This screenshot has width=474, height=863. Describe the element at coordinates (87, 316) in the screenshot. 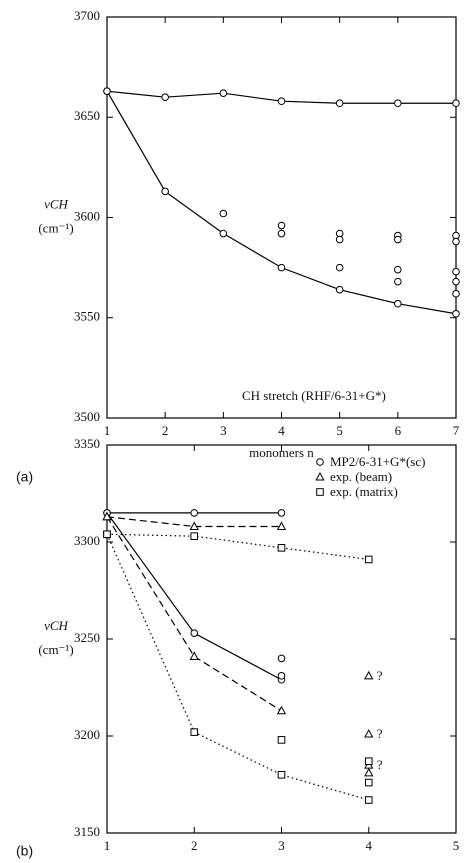

I see `y-tick-label: 3550` at that location.